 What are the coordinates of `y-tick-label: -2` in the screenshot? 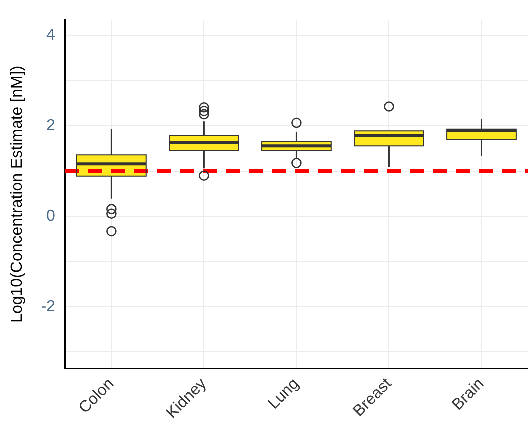 It's located at (48, 307).